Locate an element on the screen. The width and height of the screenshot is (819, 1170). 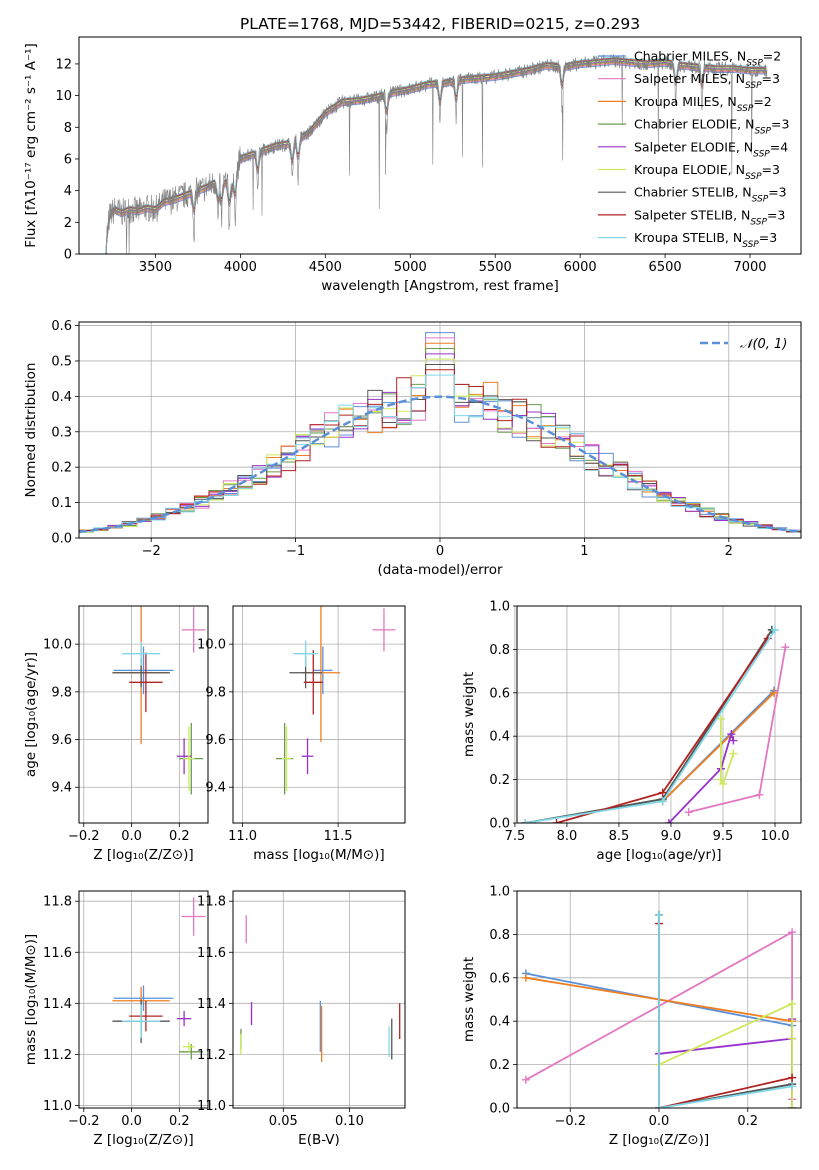
x-tick-label: 0 is located at coordinates (440, 551).